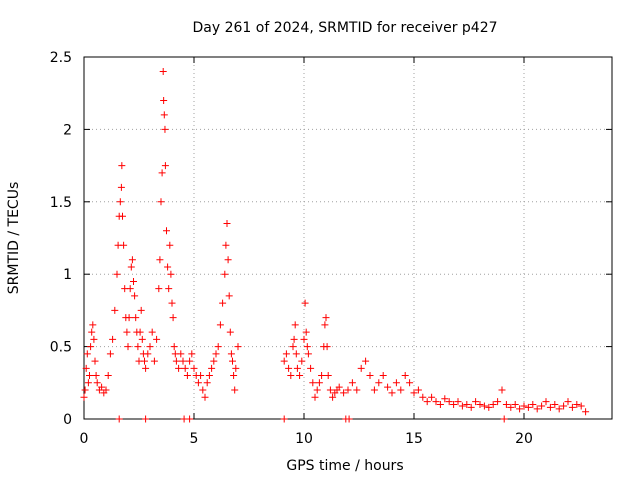 The height and width of the screenshot is (480, 640). I want to click on x-tick-labels: 0 5 10 15 20, so click(306, 439).